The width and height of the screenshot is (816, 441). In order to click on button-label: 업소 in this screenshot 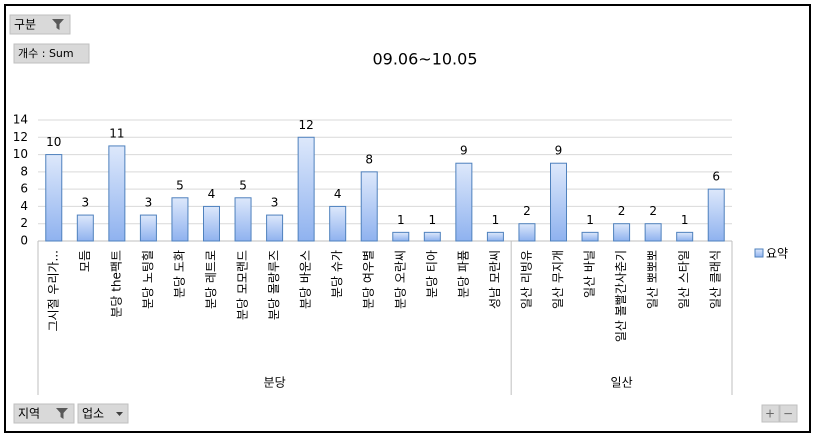, I will do `click(93, 414)`.